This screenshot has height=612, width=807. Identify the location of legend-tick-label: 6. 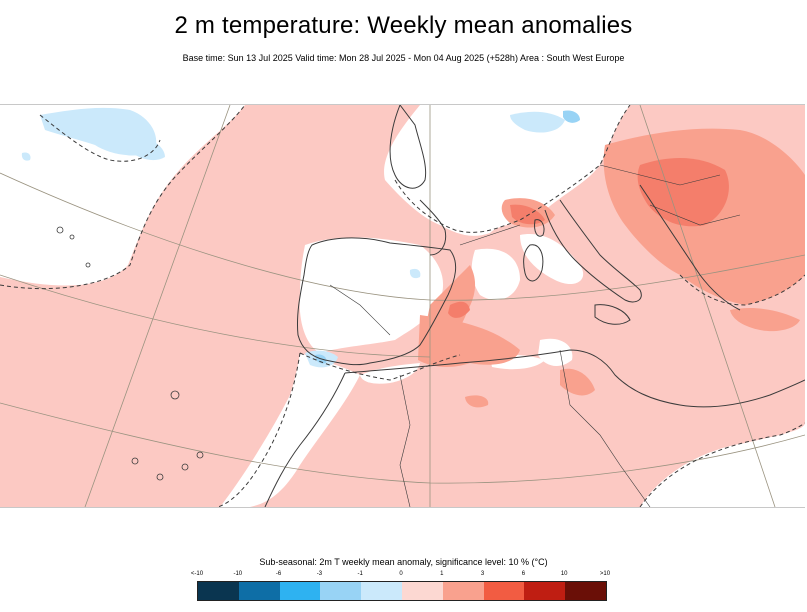
(523, 574).